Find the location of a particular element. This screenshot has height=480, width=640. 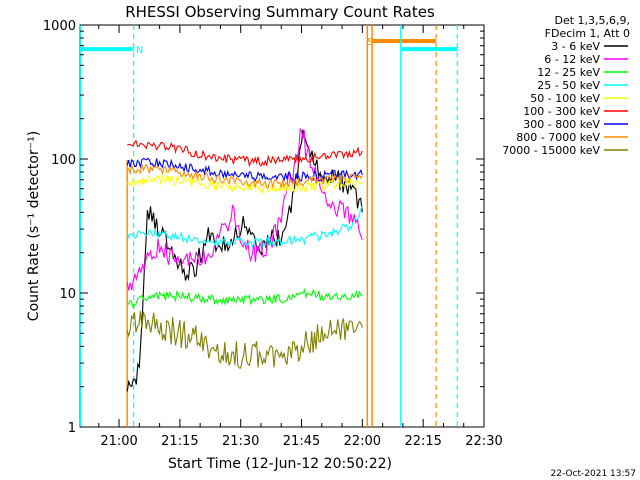

legend-entry-label: 3 - 6 keV is located at coordinates (575, 46).